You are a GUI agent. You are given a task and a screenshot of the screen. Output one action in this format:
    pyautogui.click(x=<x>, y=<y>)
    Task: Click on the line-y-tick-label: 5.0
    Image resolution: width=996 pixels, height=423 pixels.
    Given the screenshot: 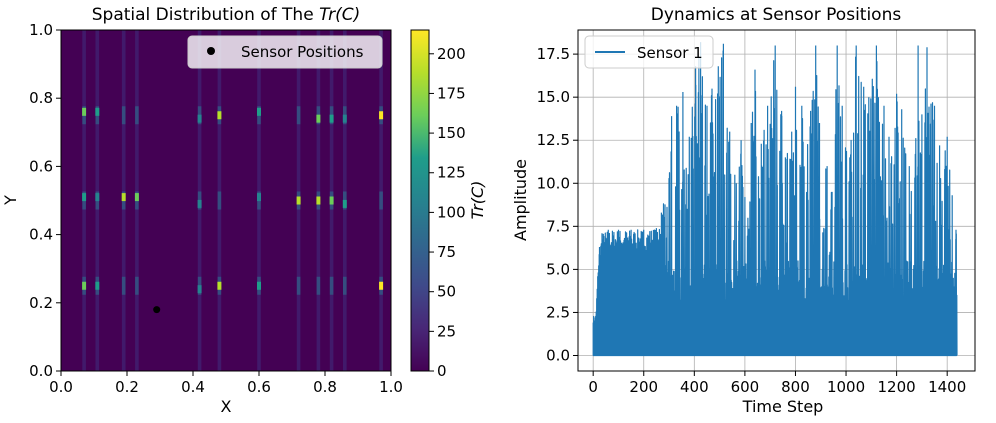 What is the action you would take?
    pyautogui.click(x=558, y=269)
    